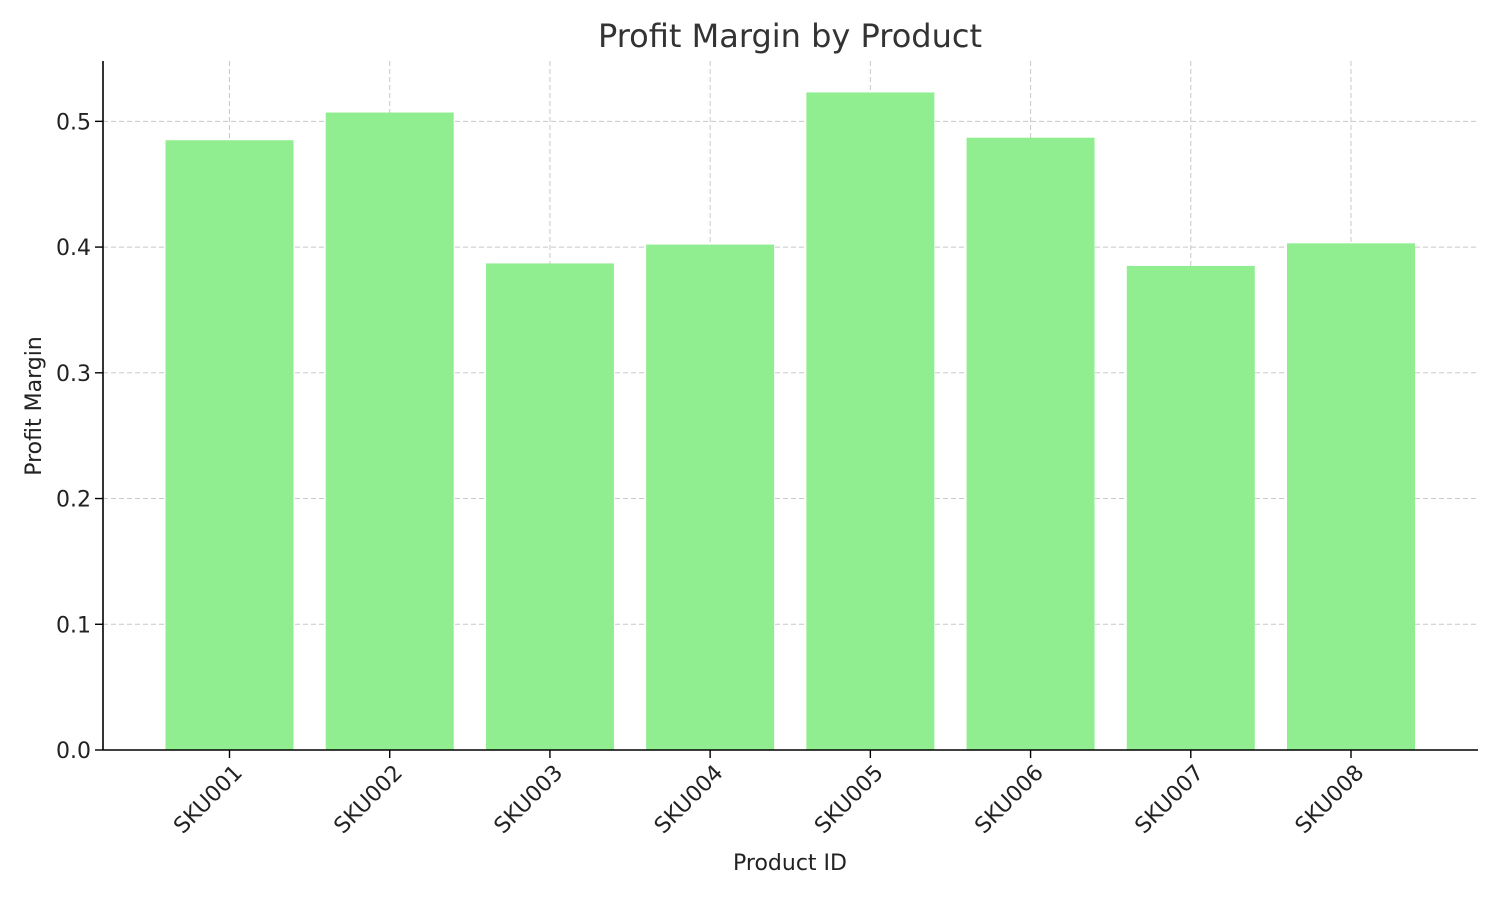 This screenshot has height=900, width=1500. I want to click on y-axis-label: Profit Margin, so click(34, 406).